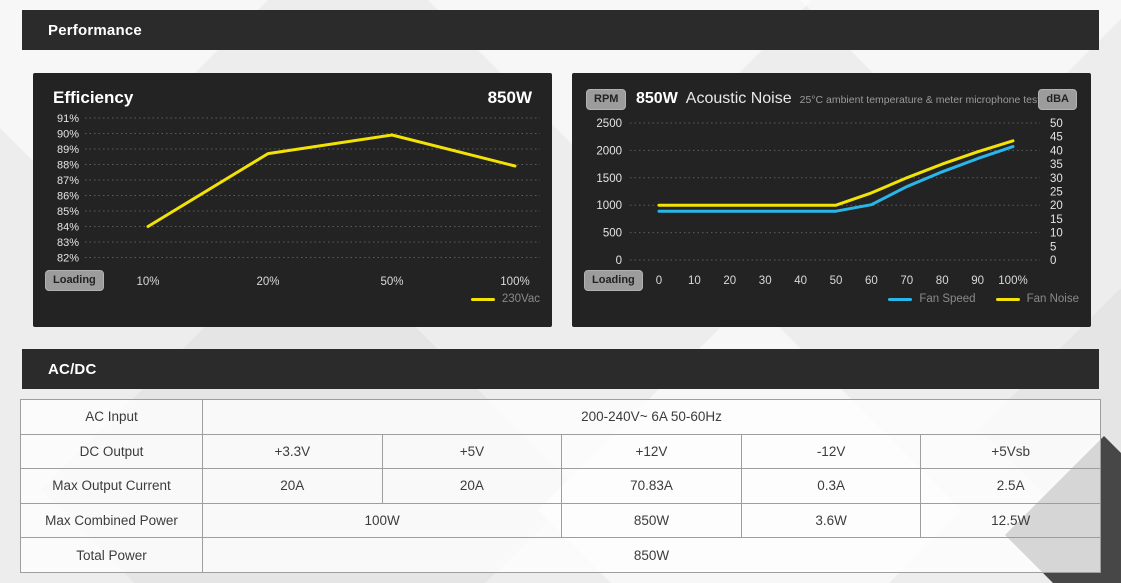  I want to click on performance-section-header: Performance, so click(560, 30).